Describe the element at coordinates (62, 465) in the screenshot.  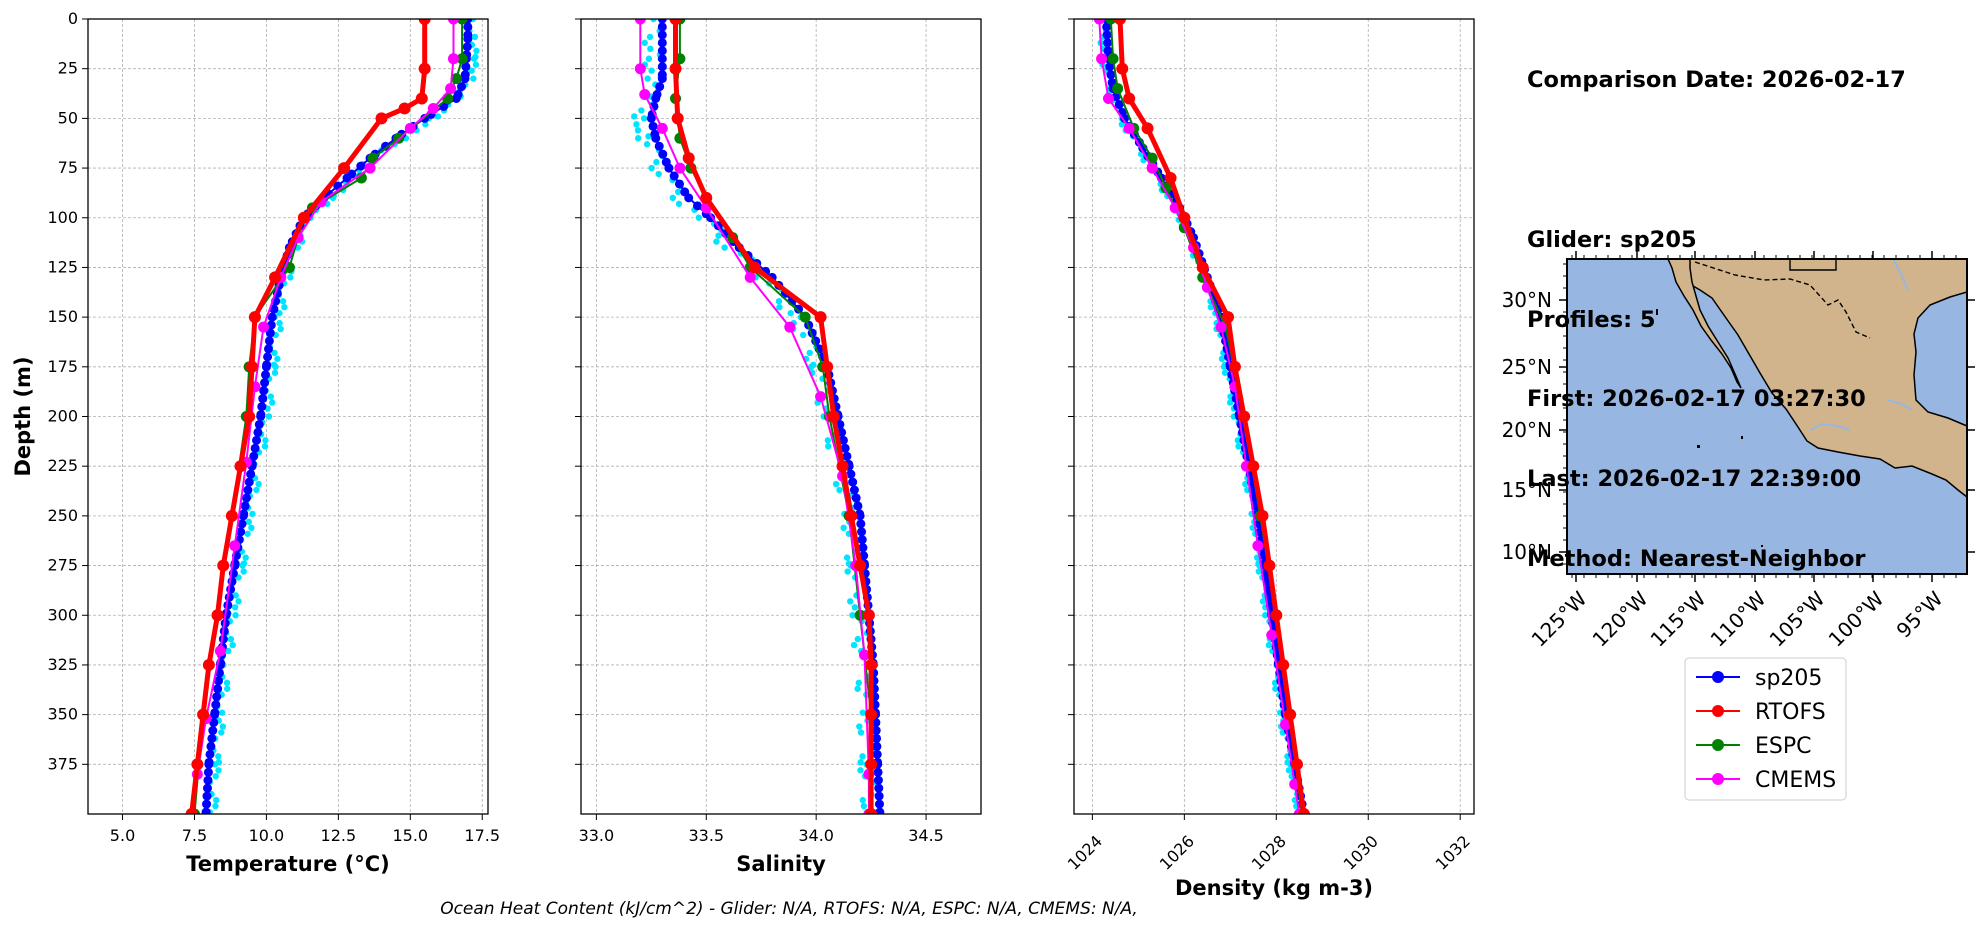
I see `y-tick-label: 225` at that location.